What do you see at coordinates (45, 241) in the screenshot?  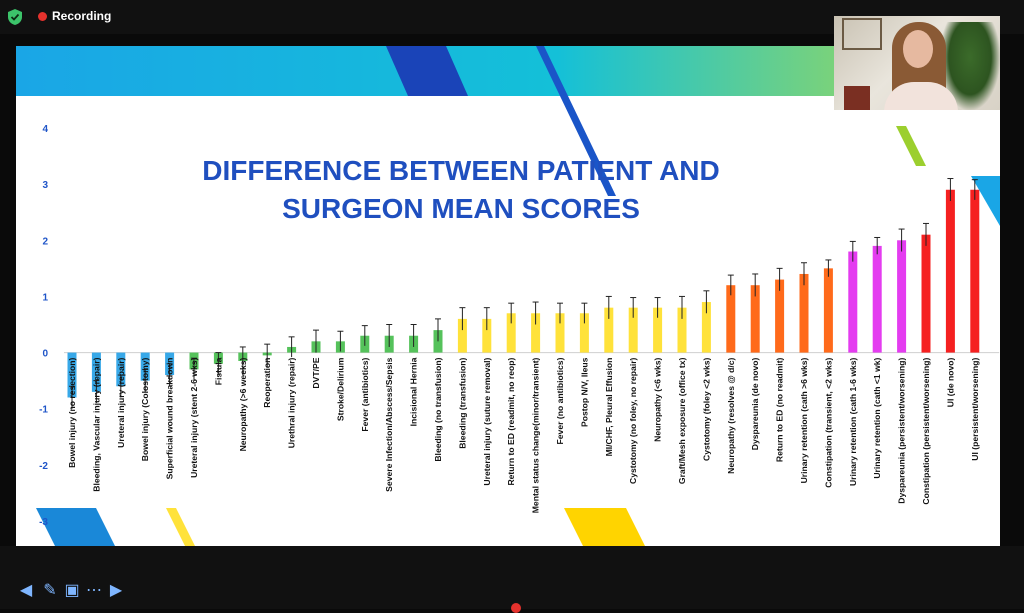 I see `y-tick-label: 2` at bounding box center [45, 241].